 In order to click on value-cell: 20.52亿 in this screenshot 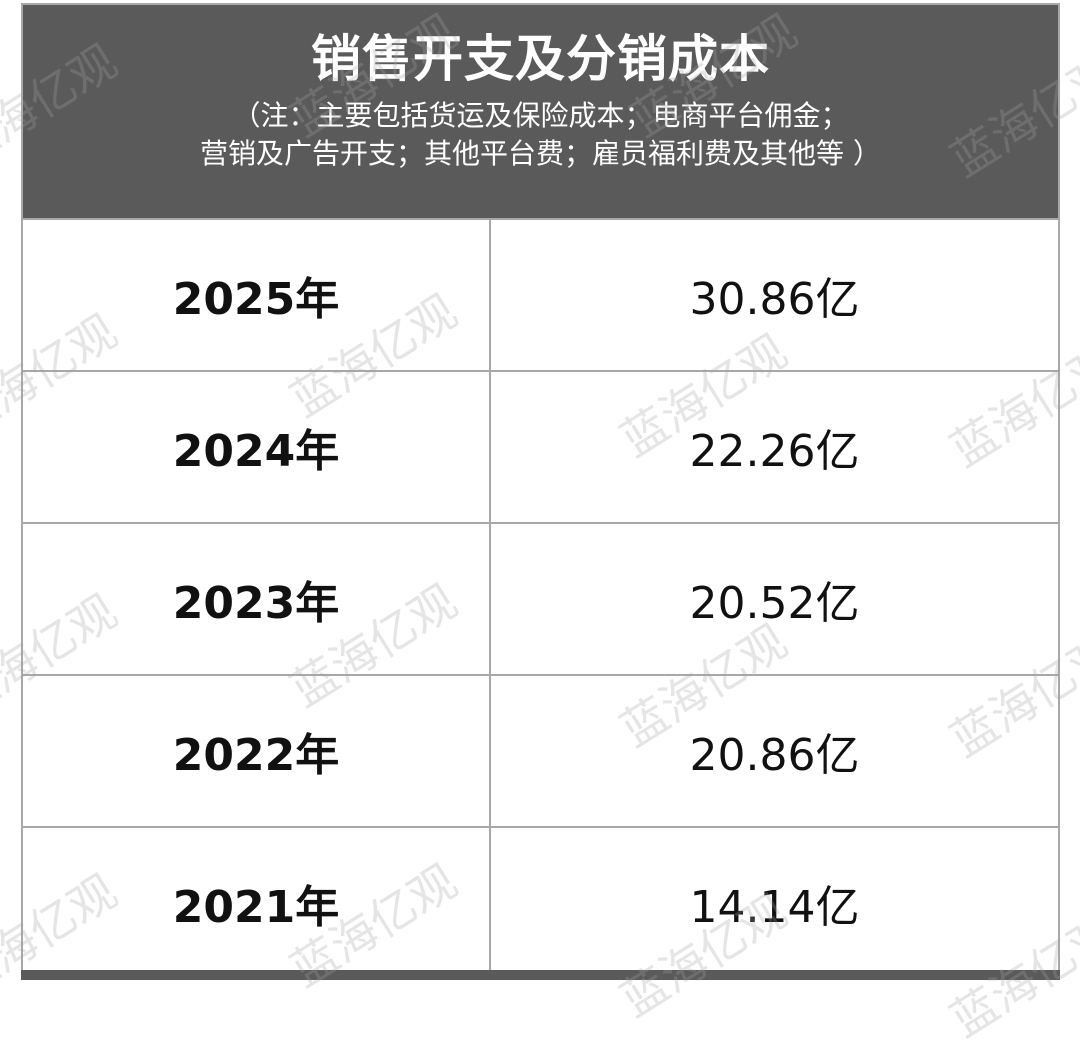, I will do `click(774, 603)`.